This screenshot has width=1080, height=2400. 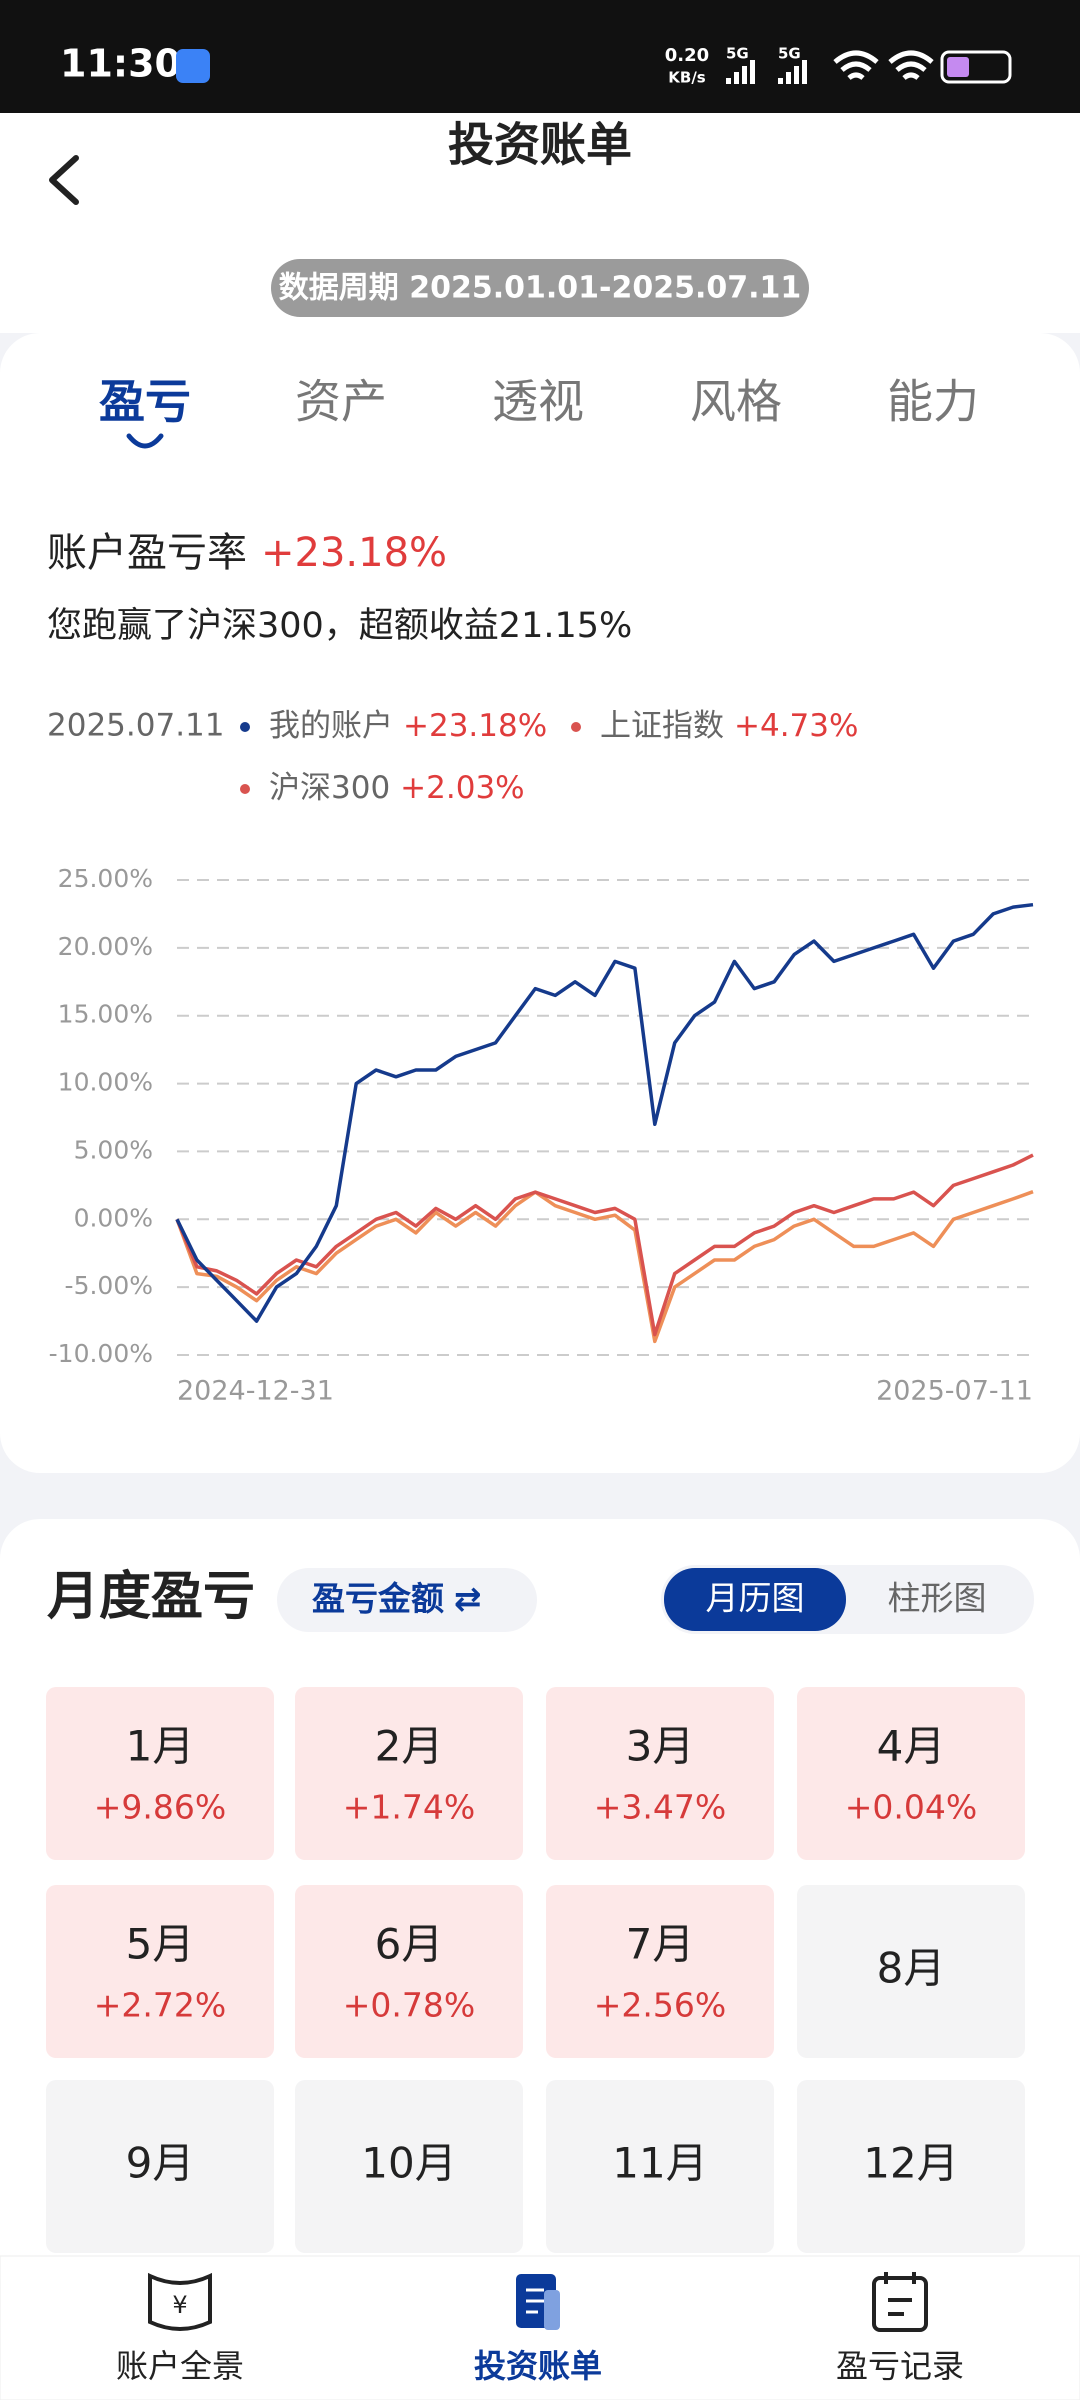 What do you see at coordinates (145, 402) in the screenshot?
I see `tab: 盈亏` at bounding box center [145, 402].